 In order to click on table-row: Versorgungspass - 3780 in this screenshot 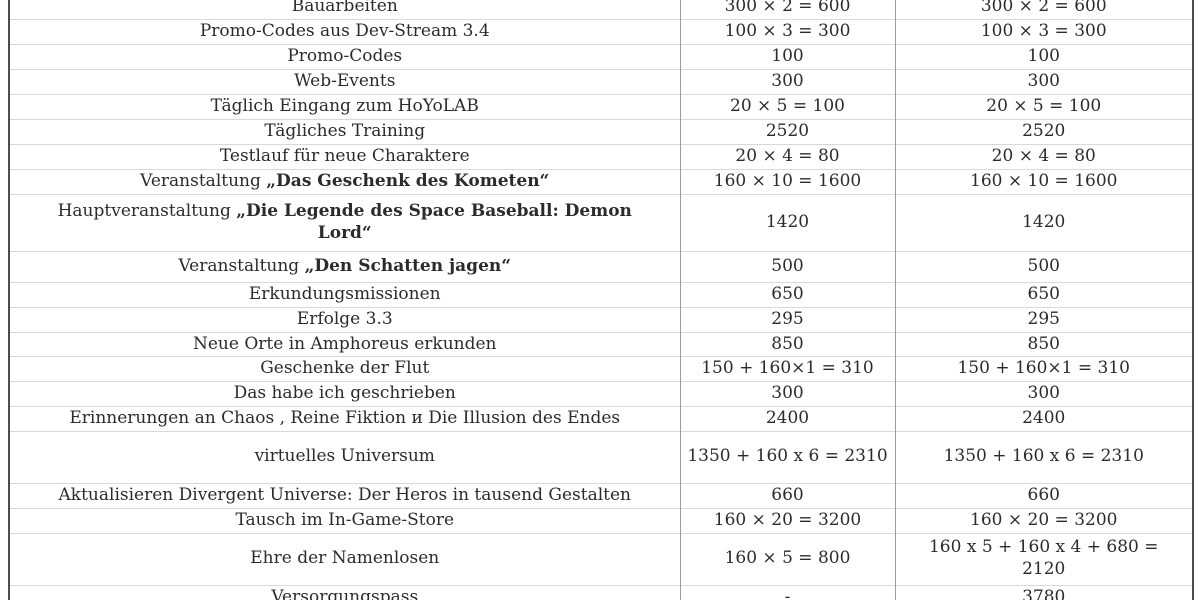, I will do `click(601, 592)`.